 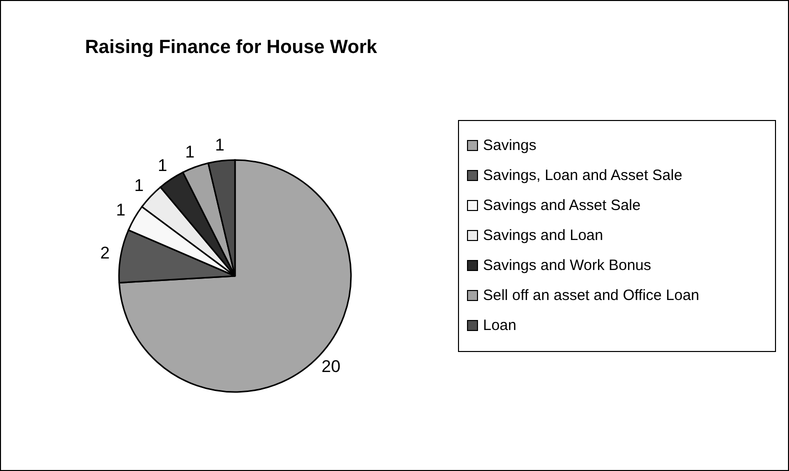 I want to click on legend-label: Savings and Work Bonus, so click(x=567, y=265).